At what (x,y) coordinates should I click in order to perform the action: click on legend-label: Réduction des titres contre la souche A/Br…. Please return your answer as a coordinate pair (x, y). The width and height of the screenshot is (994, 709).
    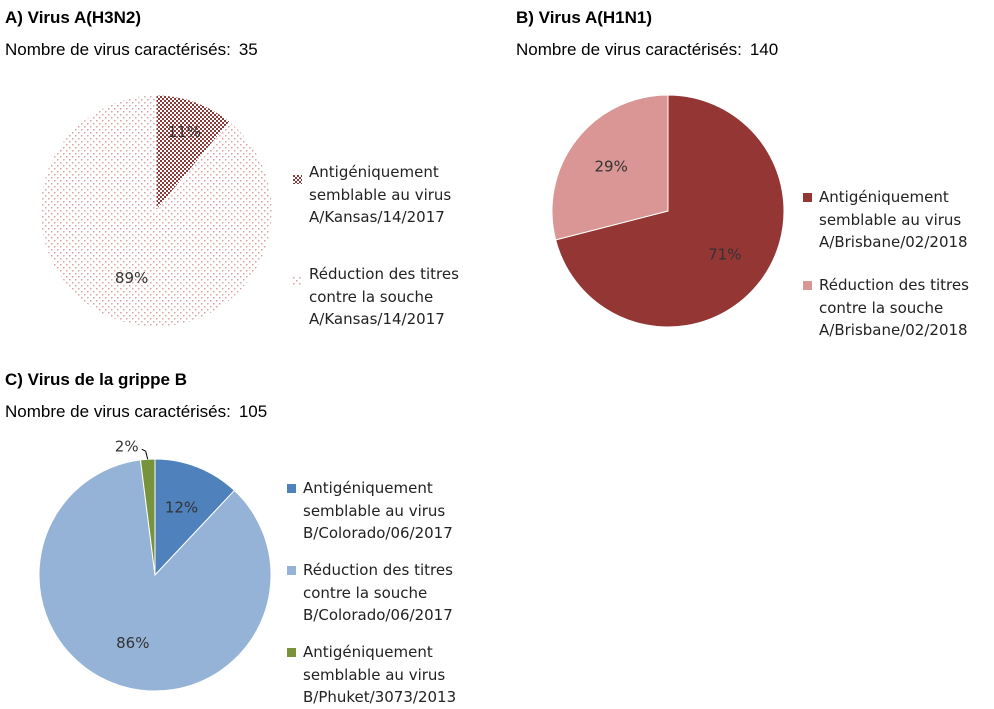
    Looking at the image, I should click on (894, 308).